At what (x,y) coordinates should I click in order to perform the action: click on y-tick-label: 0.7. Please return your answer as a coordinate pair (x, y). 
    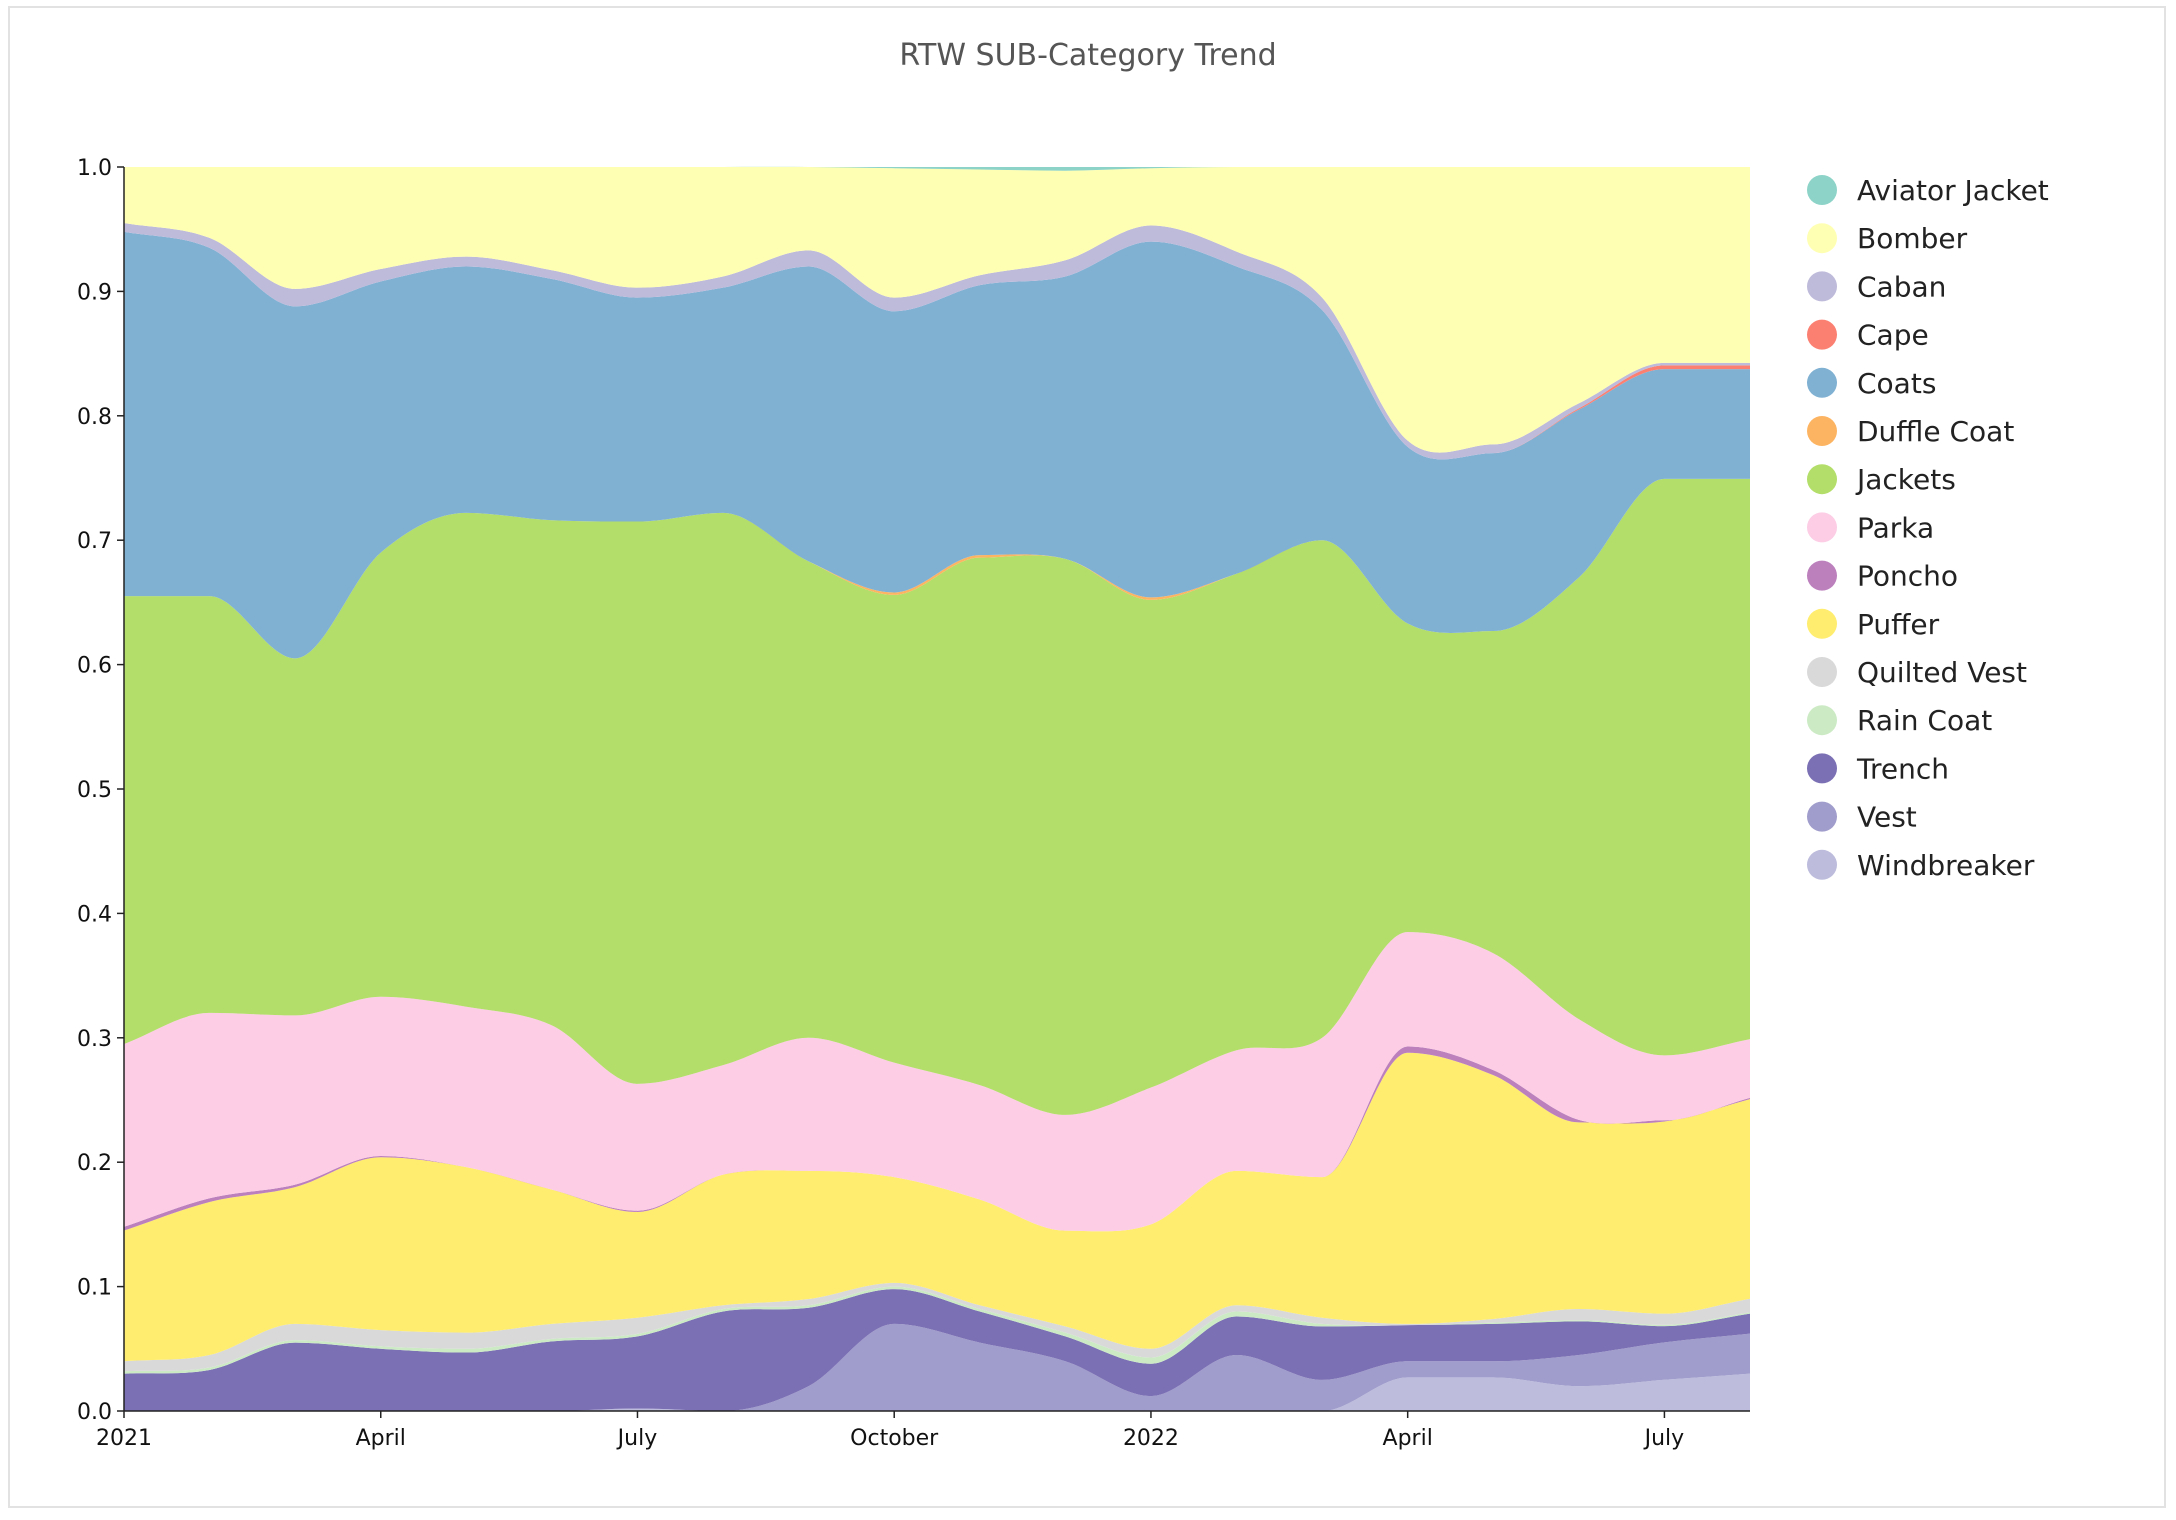
    Looking at the image, I should click on (94, 541).